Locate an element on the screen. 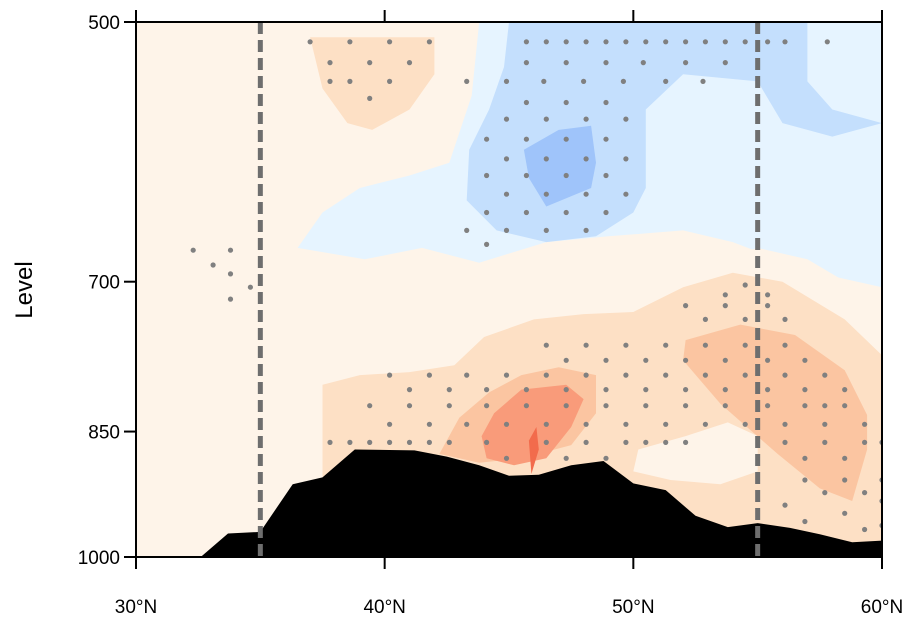  y-tick-label: 500 is located at coordinates (104, 23).